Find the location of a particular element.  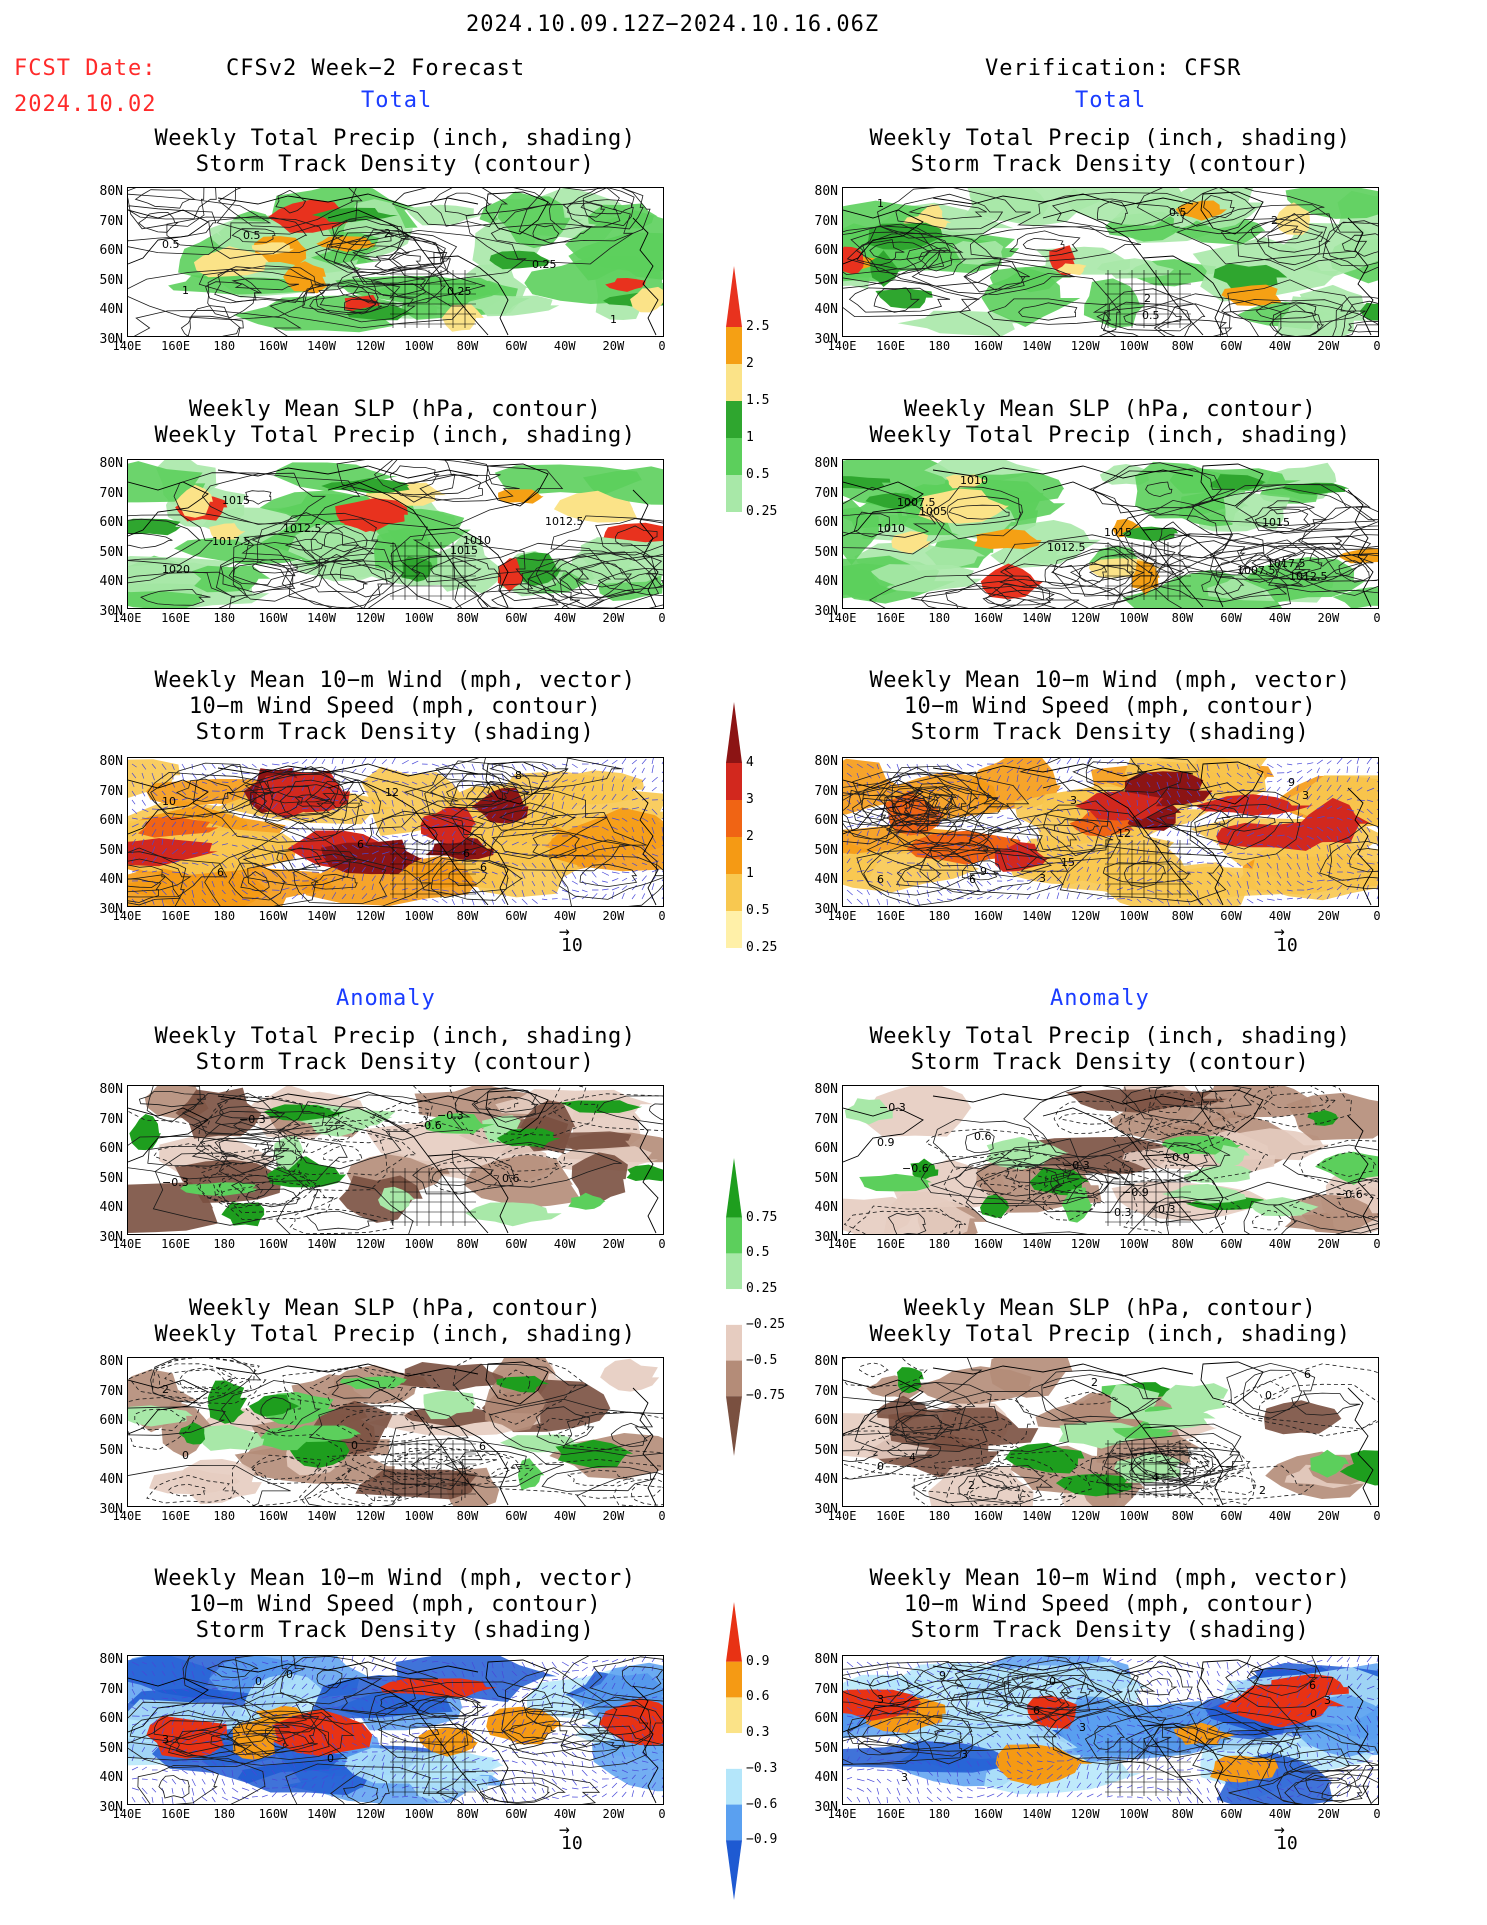

map-panel-3r: 6 6 3 9 12 15 3 3 9 is located at coordinates (1110, 832).